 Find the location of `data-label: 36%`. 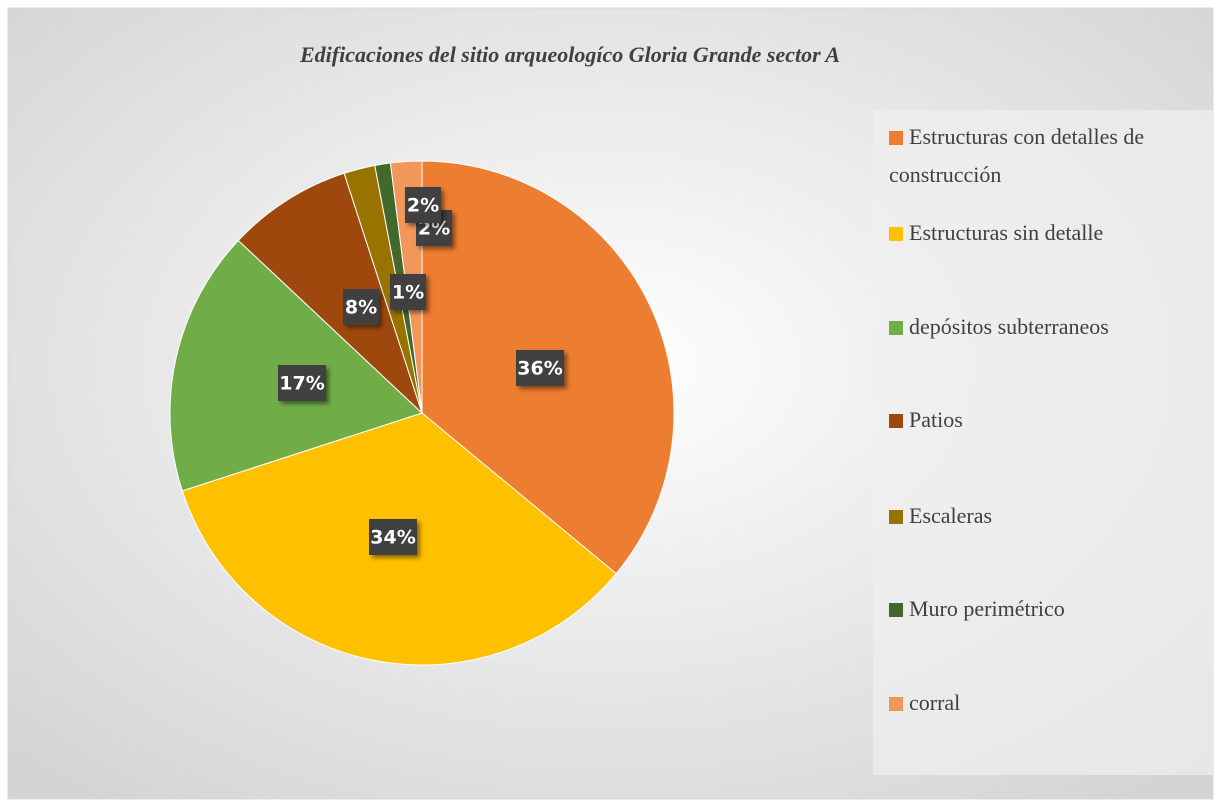

data-label: 36% is located at coordinates (539, 369).